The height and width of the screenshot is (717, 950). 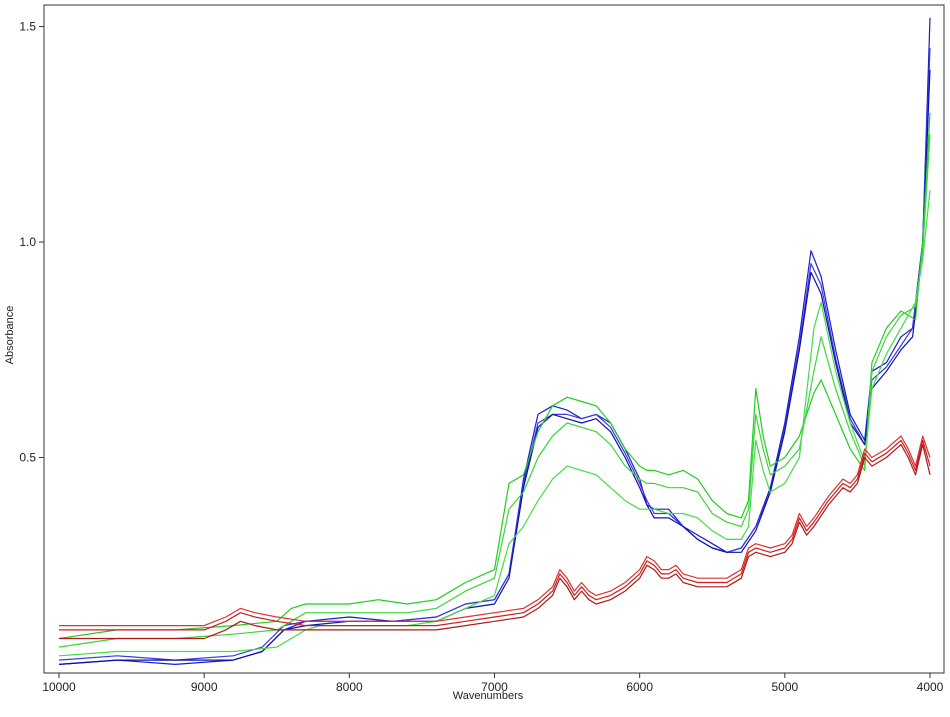 What do you see at coordinates (784, 687) in the screenshot?
I see `x-tick-label: 5000` at bounding box center [784, 687].